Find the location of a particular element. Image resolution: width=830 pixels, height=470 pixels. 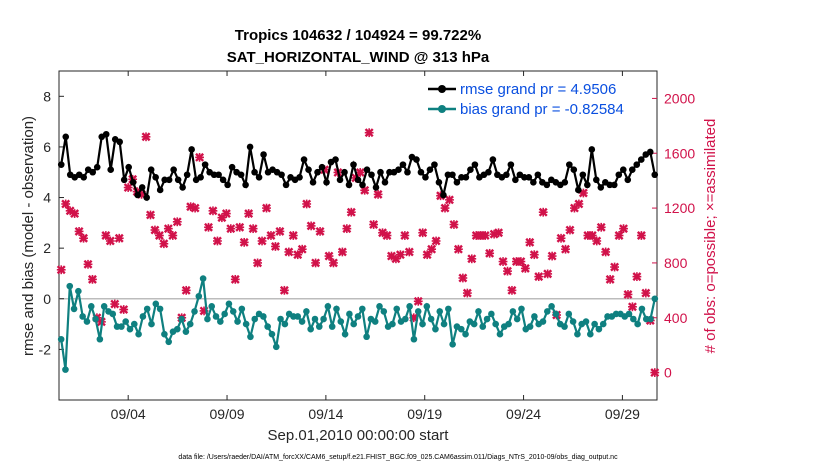

y-tick-label-right: 1200 is located at coordinates (679, 208).